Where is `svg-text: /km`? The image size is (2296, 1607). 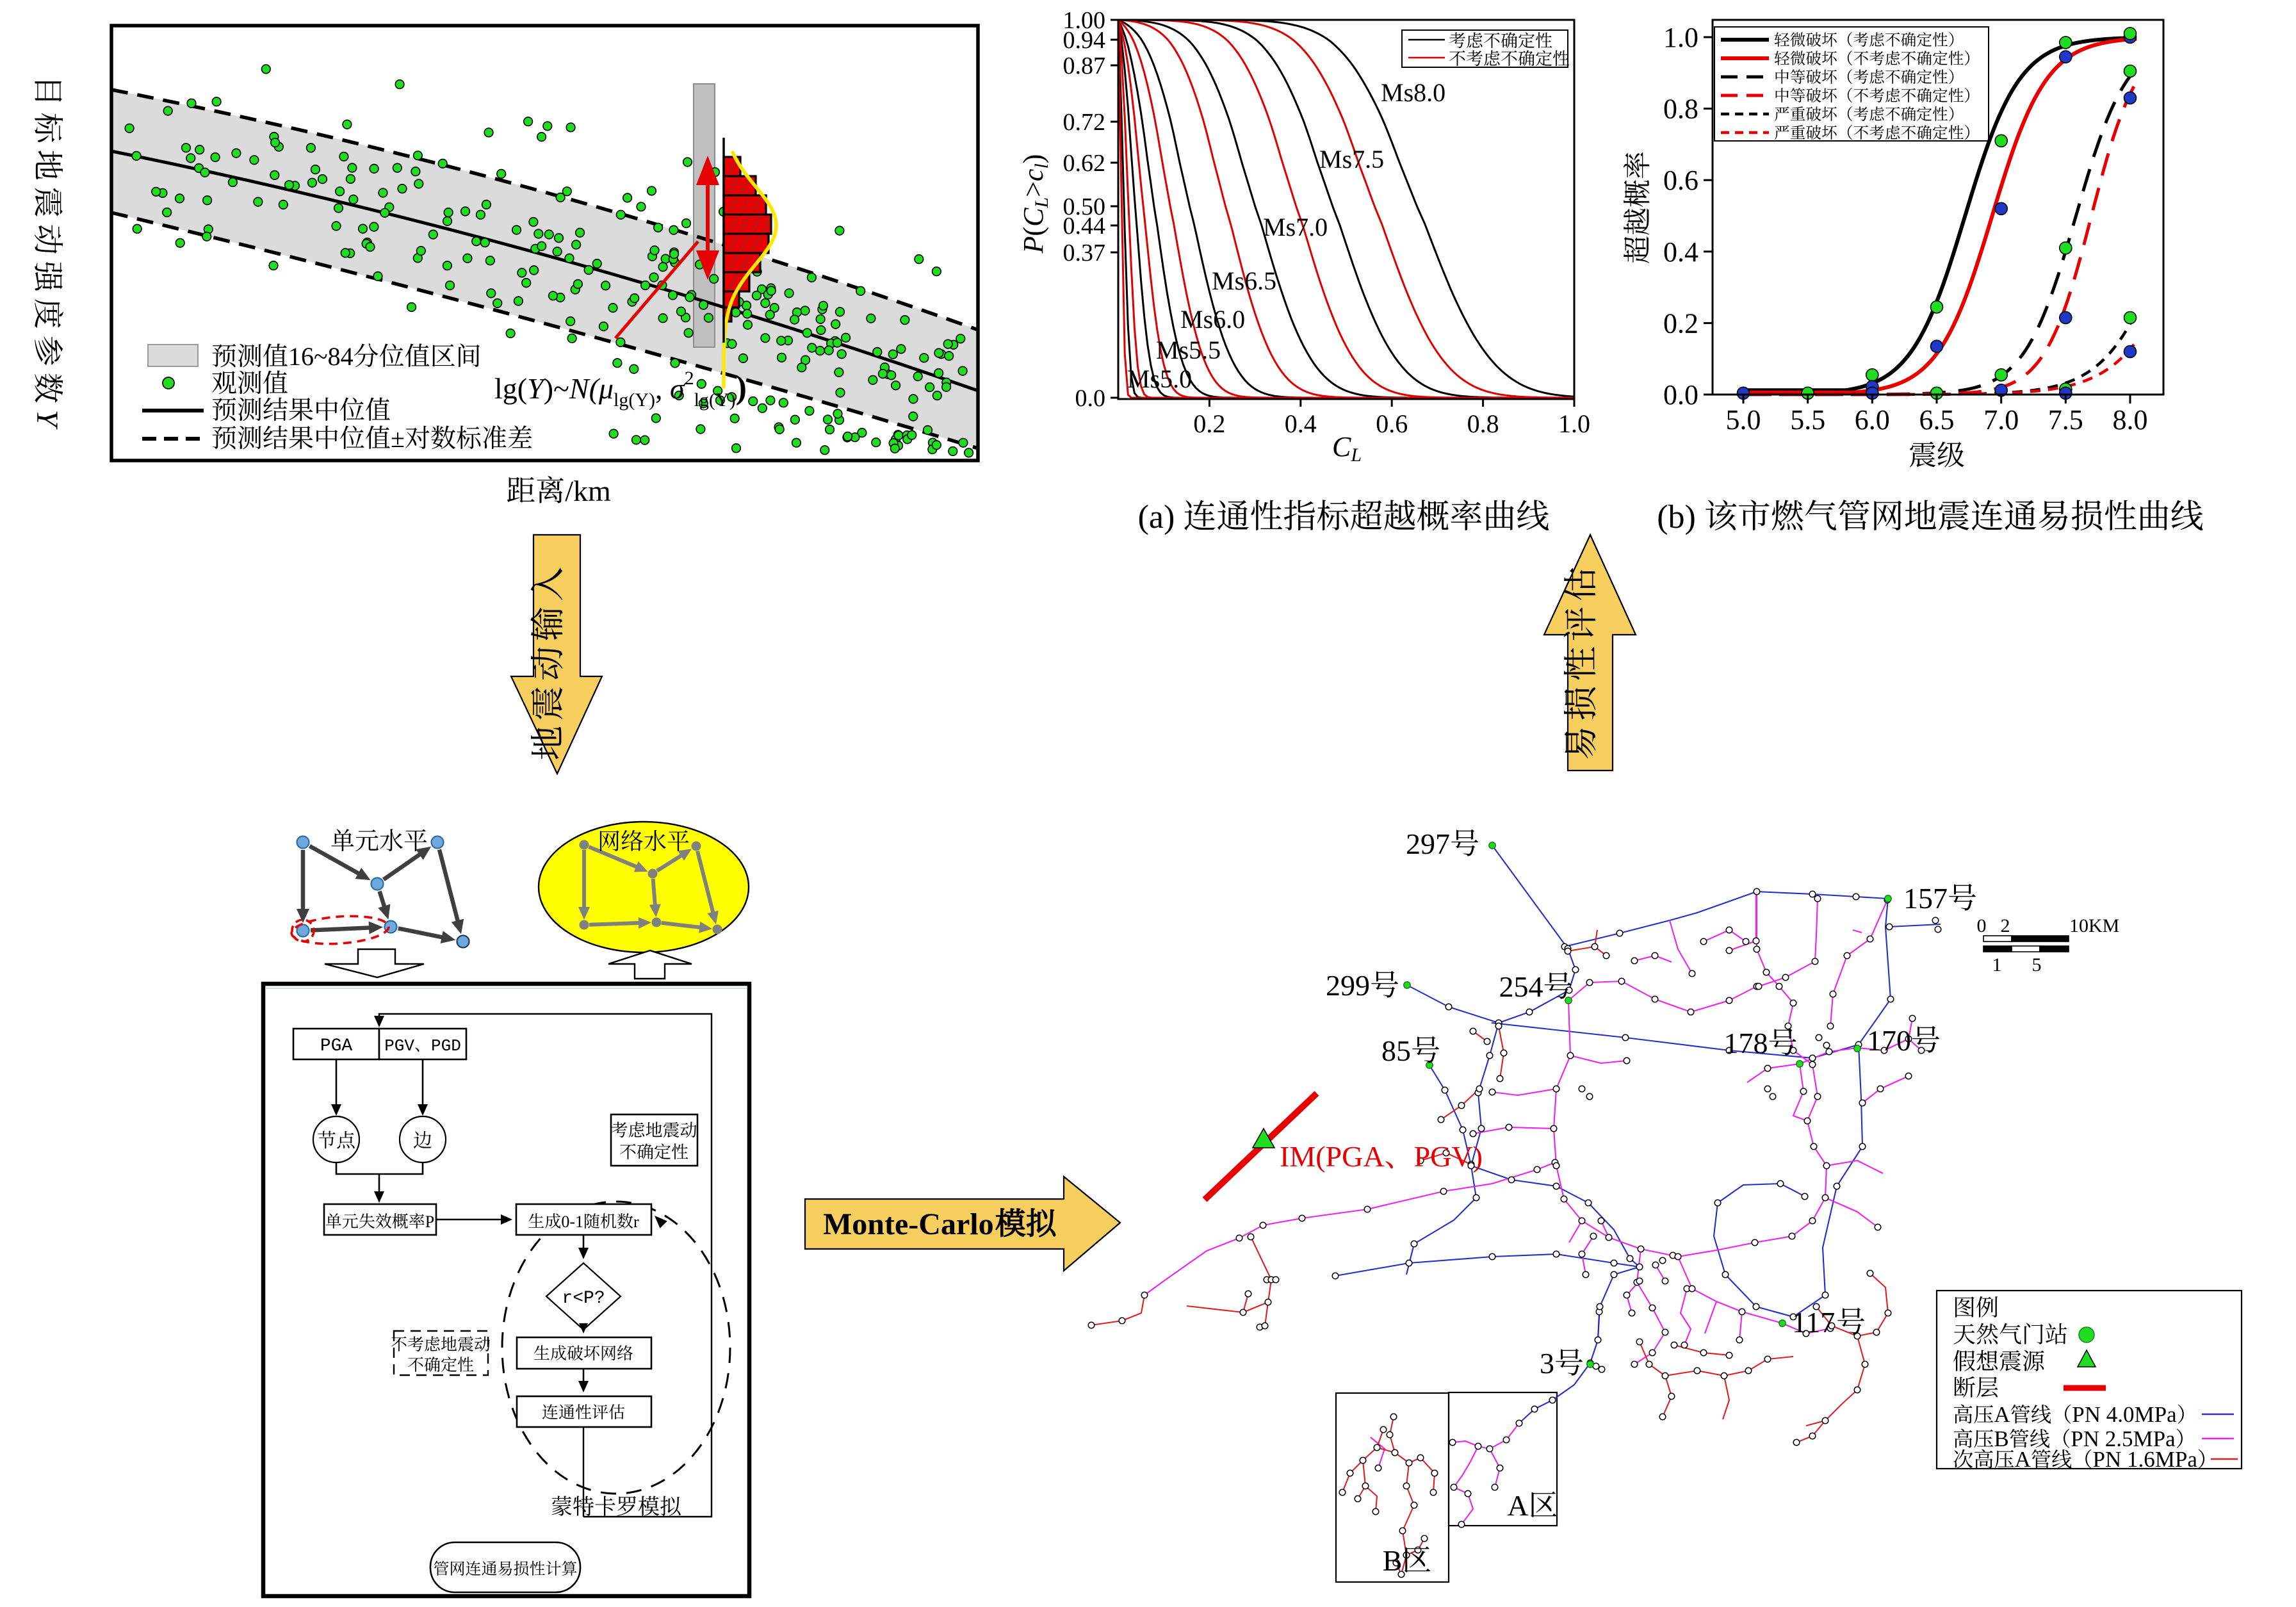
svg-text: /km is located at coordinates (588, 491).